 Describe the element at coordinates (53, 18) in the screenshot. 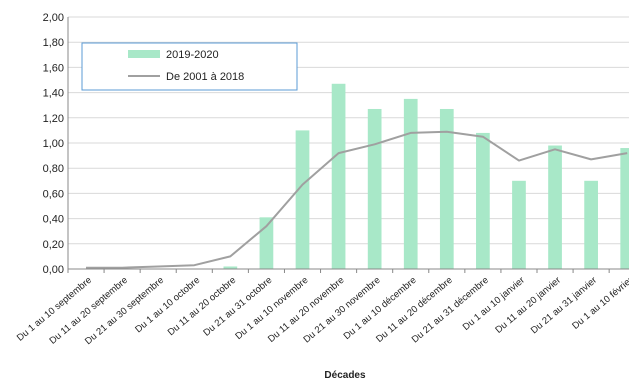

I see `y-tick-label: 2,00` at that location.